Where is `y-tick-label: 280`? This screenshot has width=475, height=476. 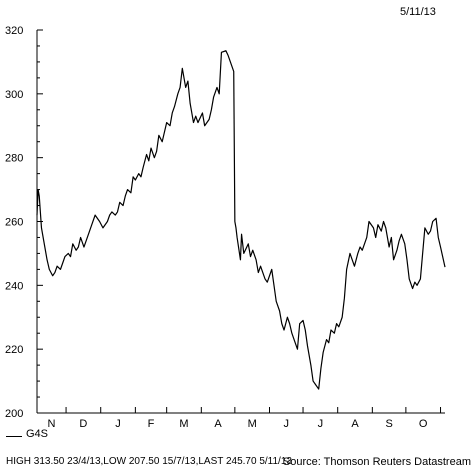
y-tick-label: 280 is located at coordinates (14, 159).